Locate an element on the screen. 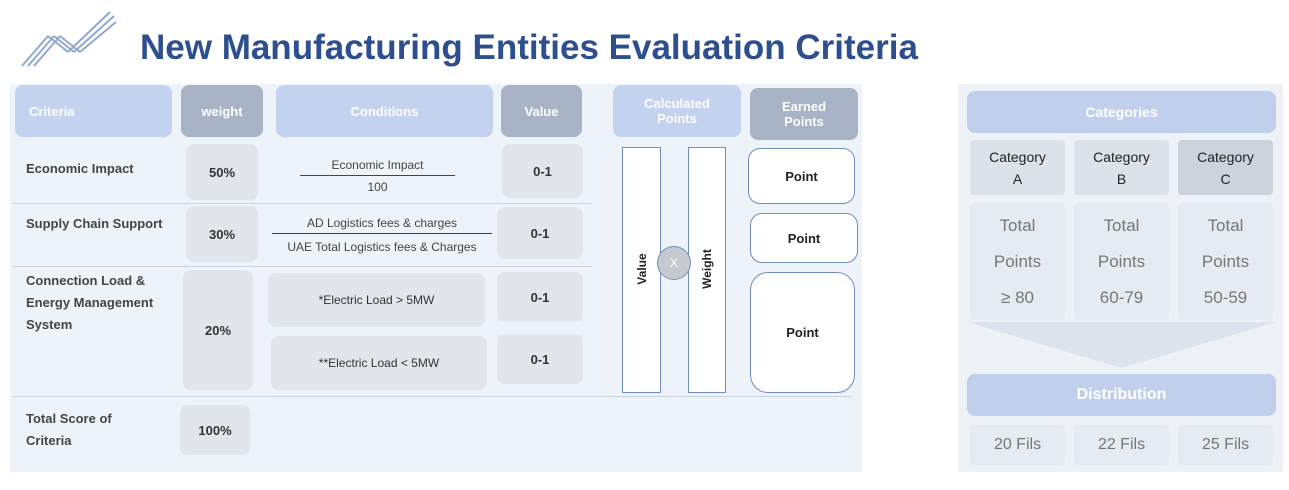 Image resolution: width=1289 pixels, height=490 pixels. header-earned-points: Earned Points is located at coordinates (804, 114).